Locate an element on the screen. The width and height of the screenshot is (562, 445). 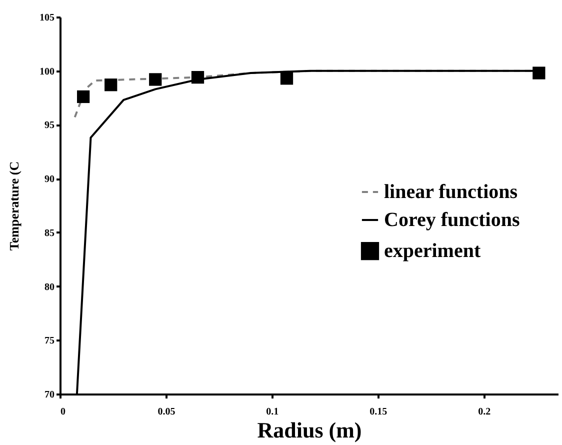
y-axis-title: Temperature (C is located at coordinates (14, 206).